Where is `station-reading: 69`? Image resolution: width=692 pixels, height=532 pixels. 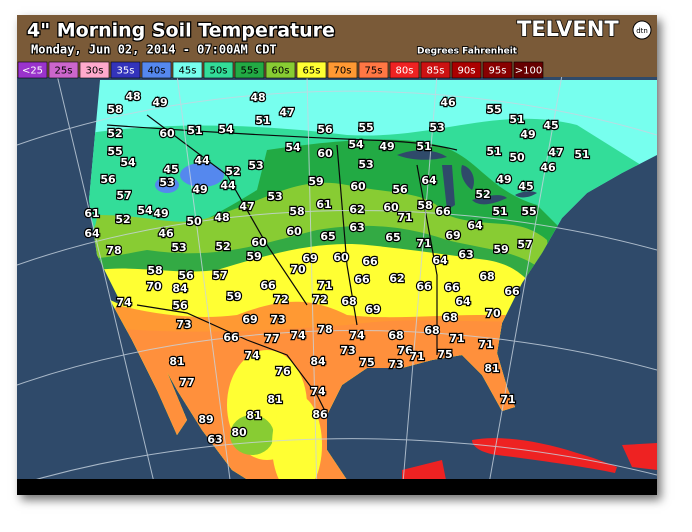 station-reading: 69 is located at coordinates (372, 309).